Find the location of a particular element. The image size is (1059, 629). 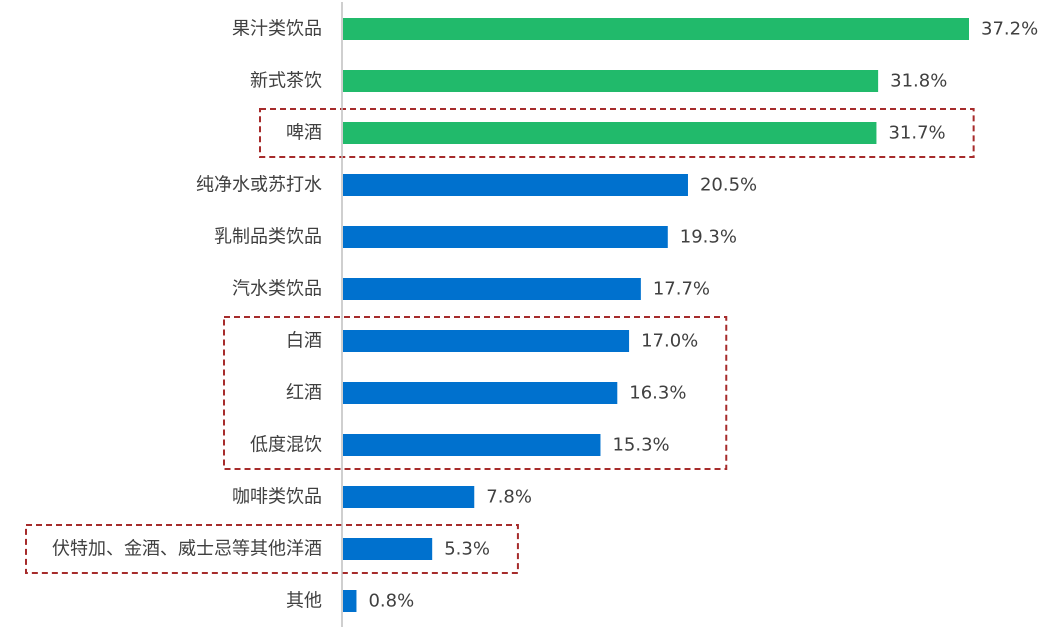

bar-group: 红酒 16.3% is located at coordinates (486, 393).